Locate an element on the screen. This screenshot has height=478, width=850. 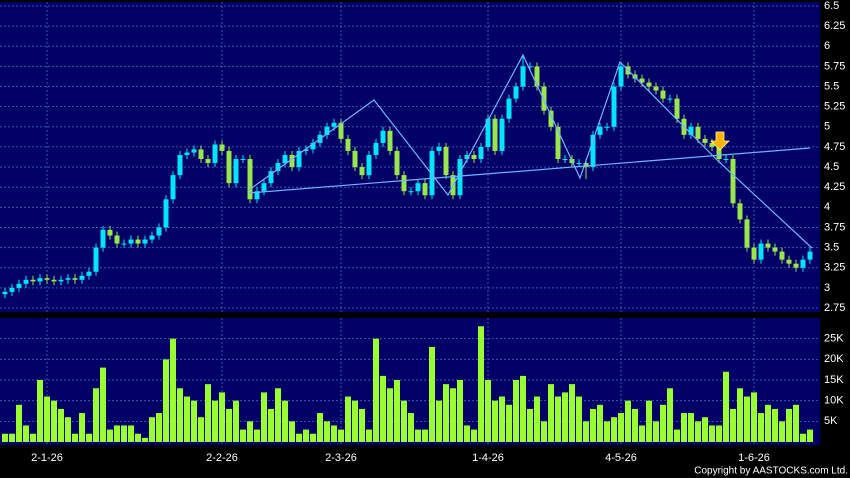
y-tick-label: 4.5 is located at coordinates (831, 167).